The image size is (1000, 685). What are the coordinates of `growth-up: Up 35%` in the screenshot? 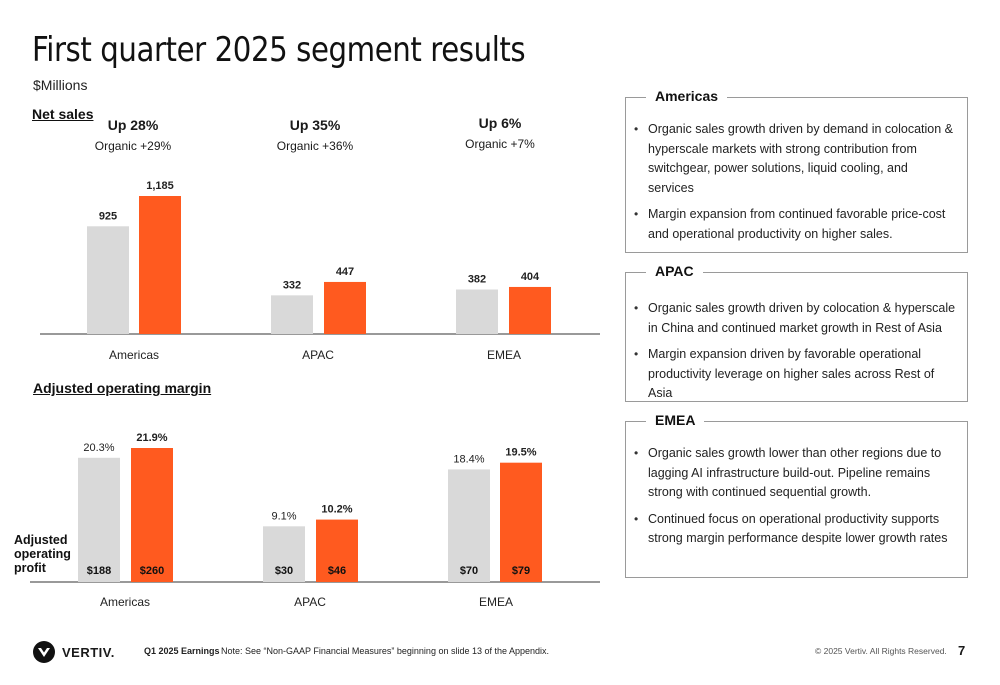 It's located at (315, 125).